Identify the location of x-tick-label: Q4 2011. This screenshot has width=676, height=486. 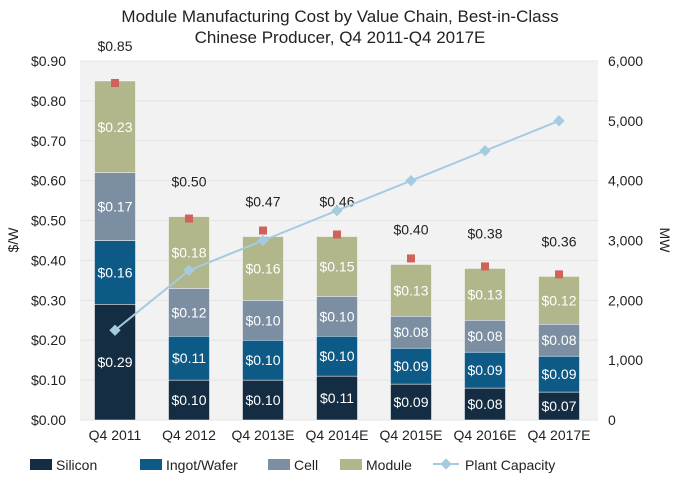
(115, 435).